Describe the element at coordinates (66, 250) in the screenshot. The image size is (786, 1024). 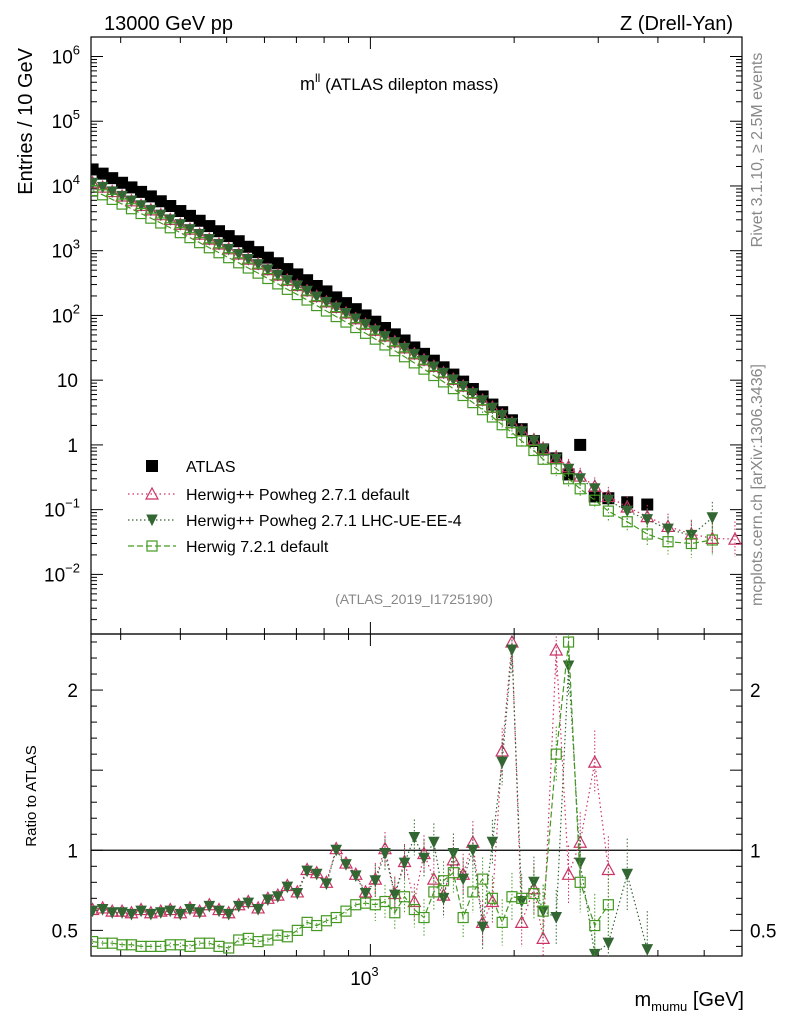
I see `top-y-tick-label: 10³` at that location.